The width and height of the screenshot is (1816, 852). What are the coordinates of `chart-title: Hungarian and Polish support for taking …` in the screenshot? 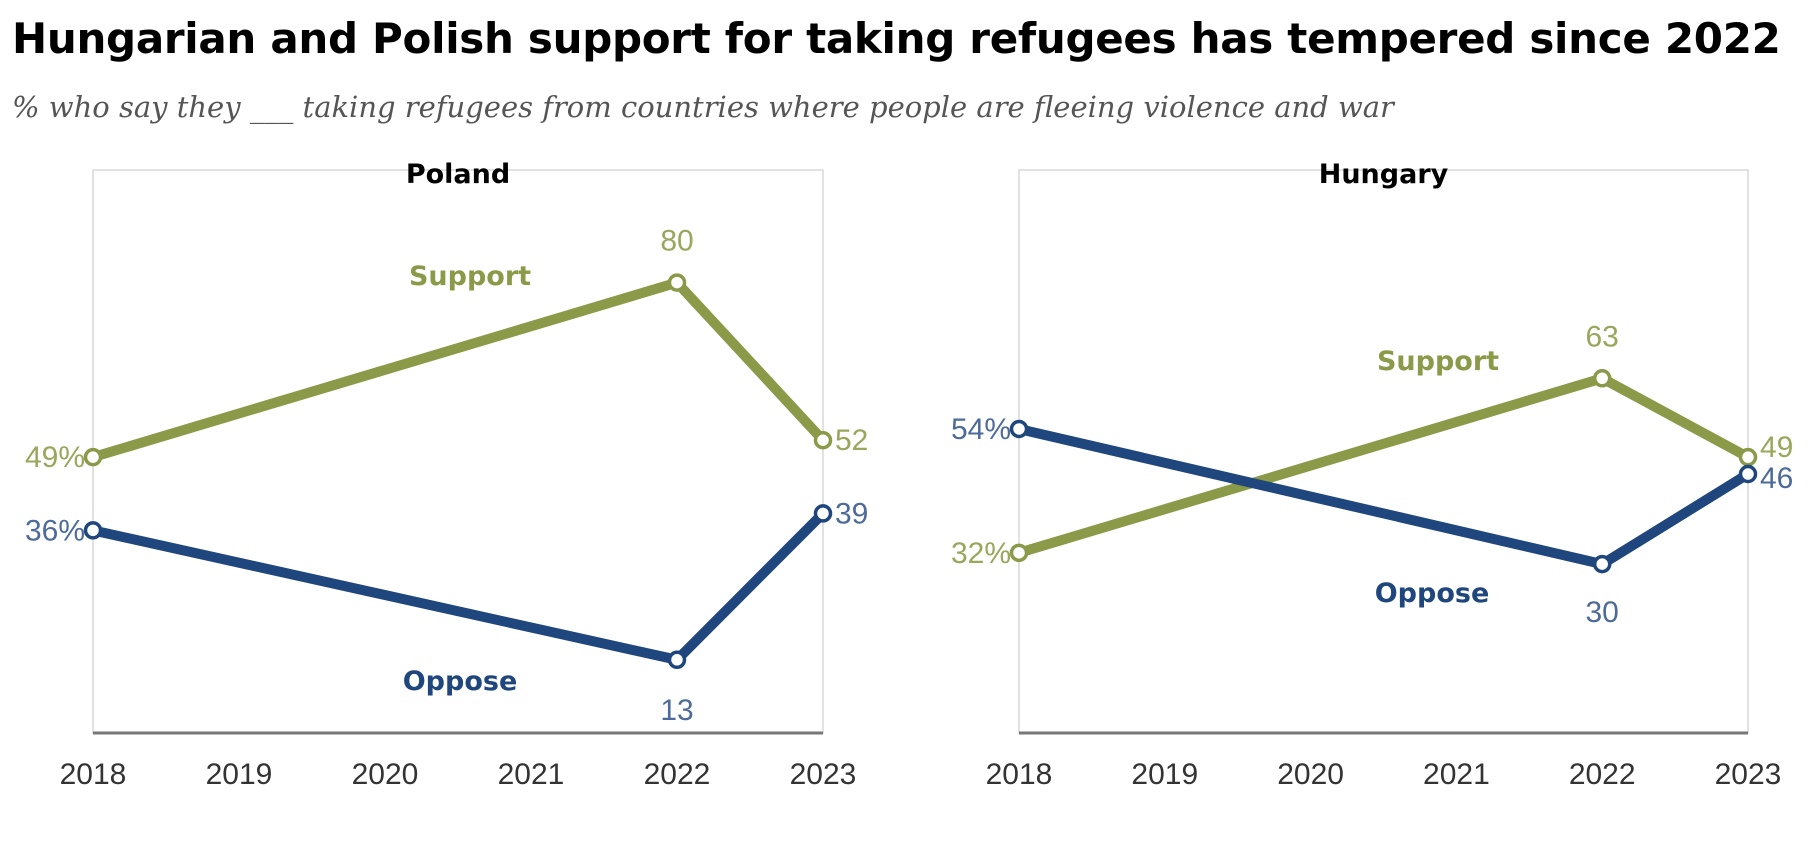 It's located at (896, 38).